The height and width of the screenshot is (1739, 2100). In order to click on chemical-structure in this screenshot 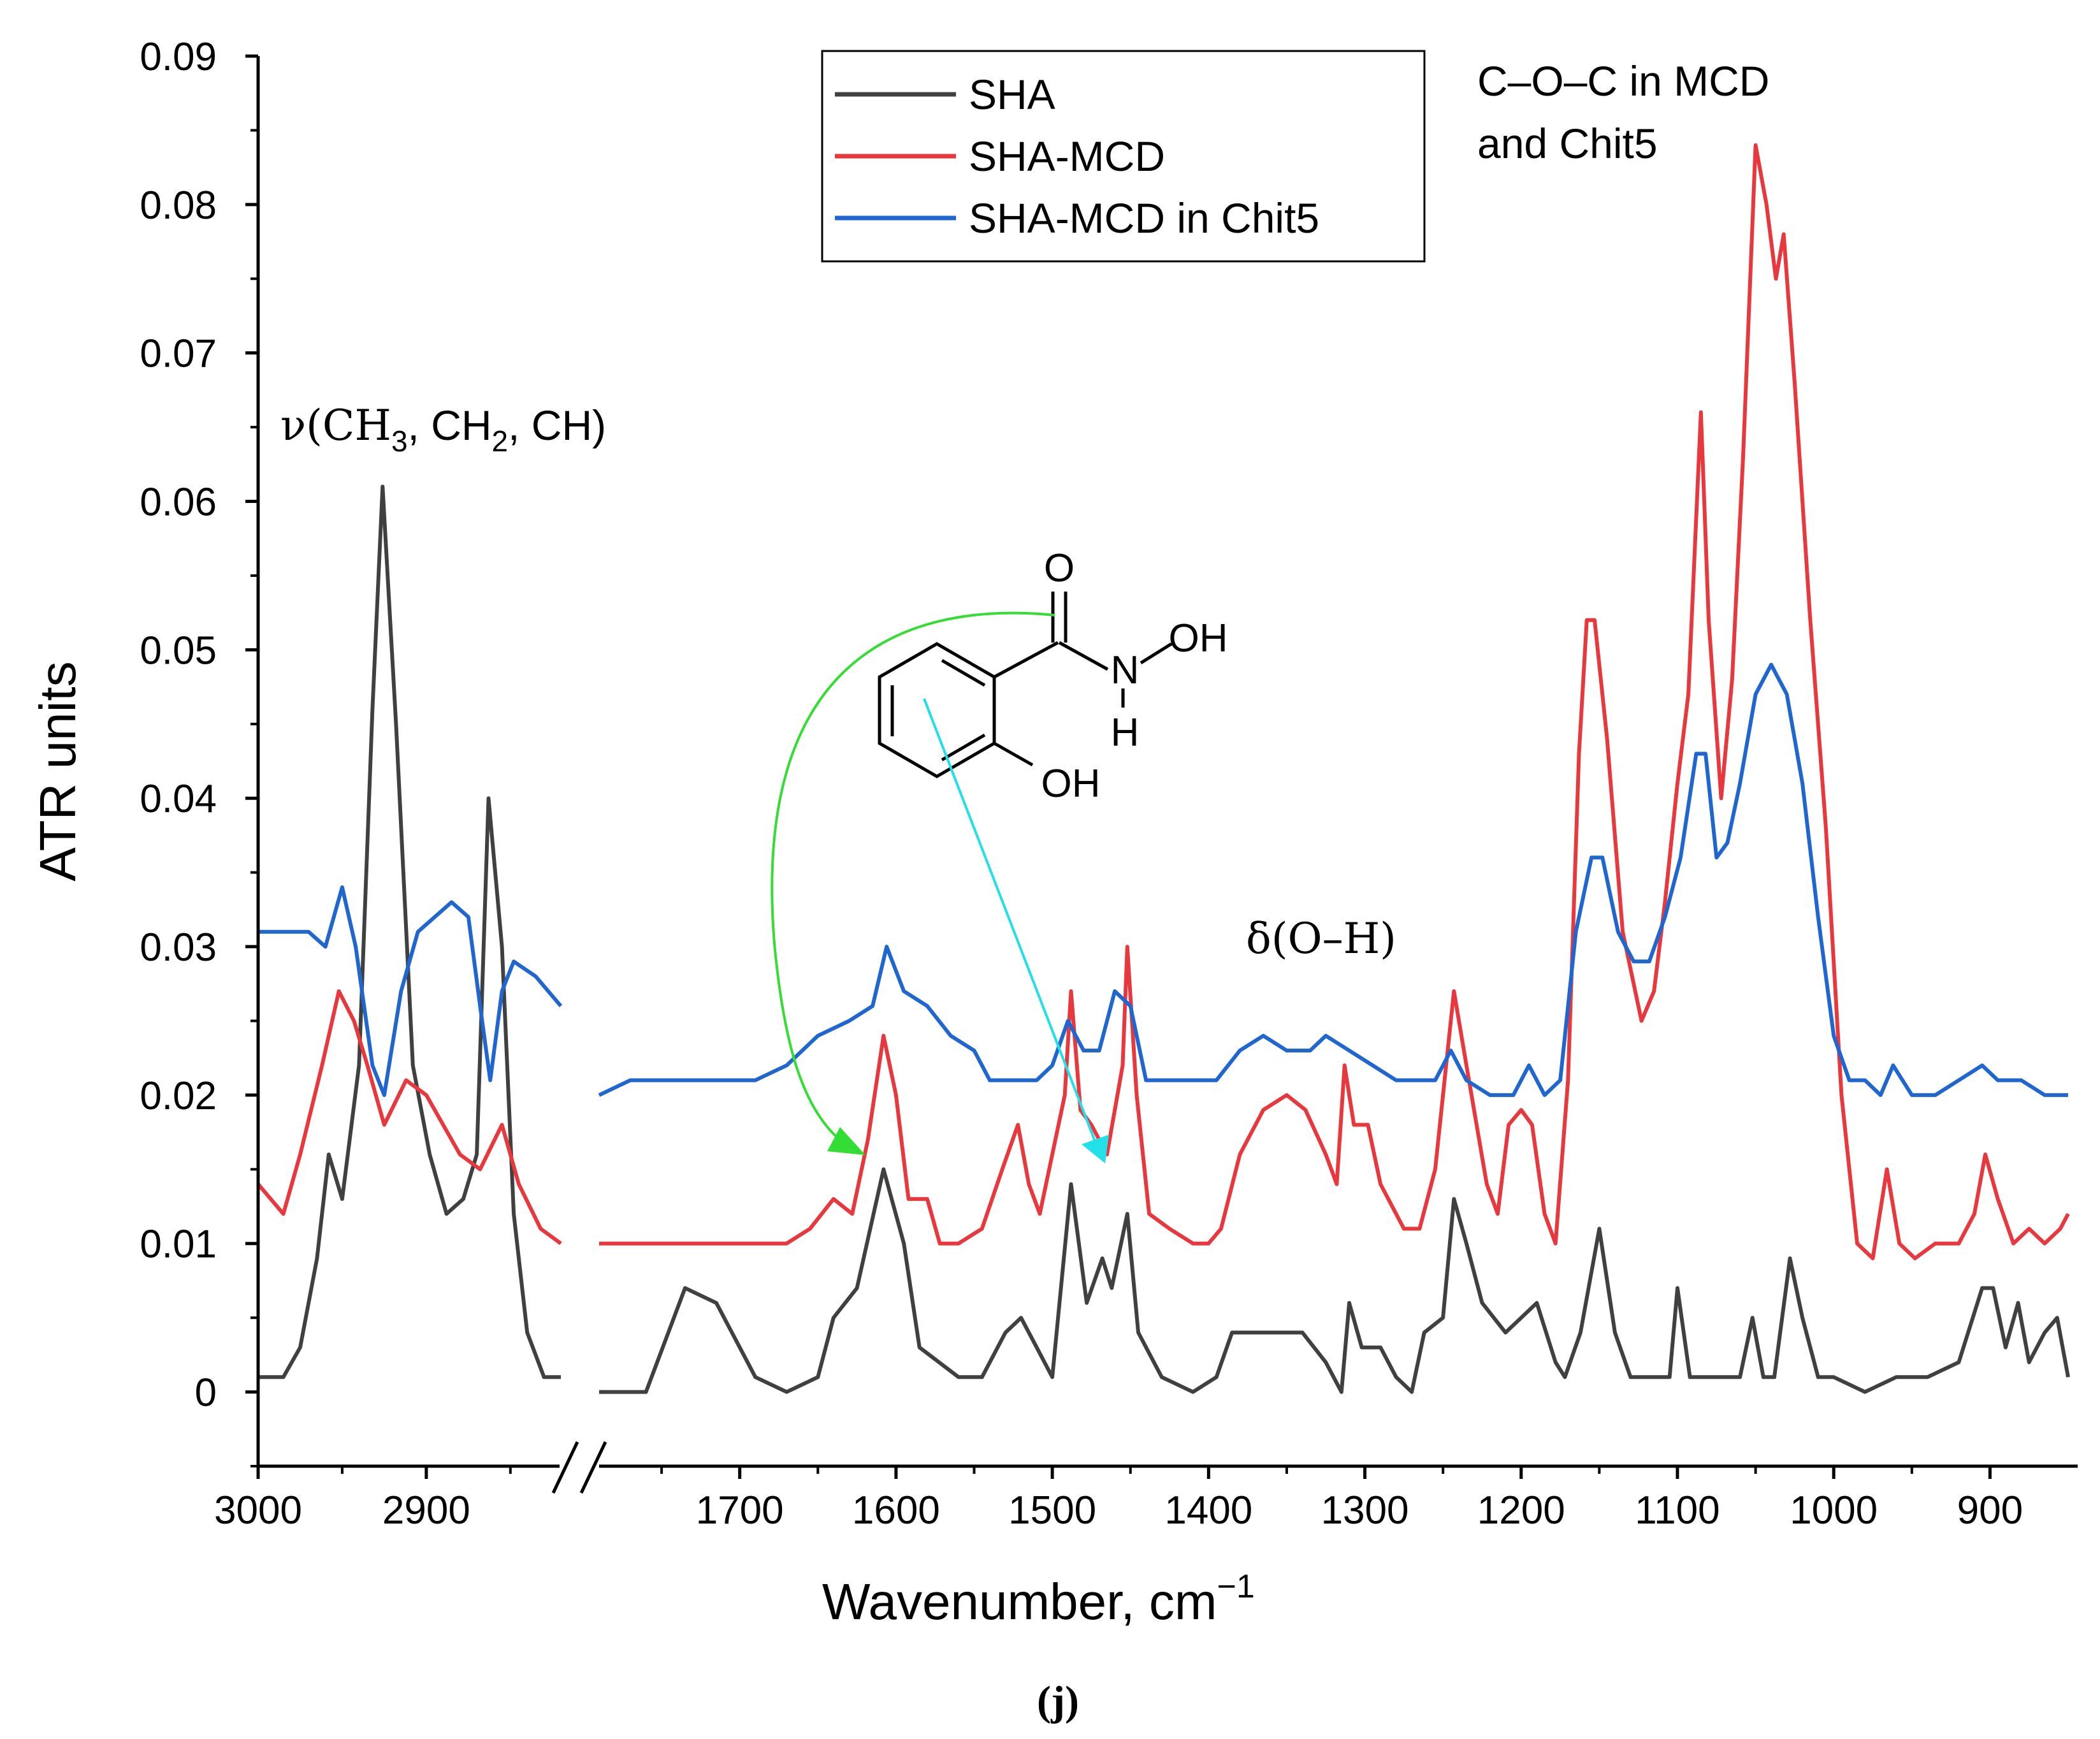, I will do `click(1025, 685)`.